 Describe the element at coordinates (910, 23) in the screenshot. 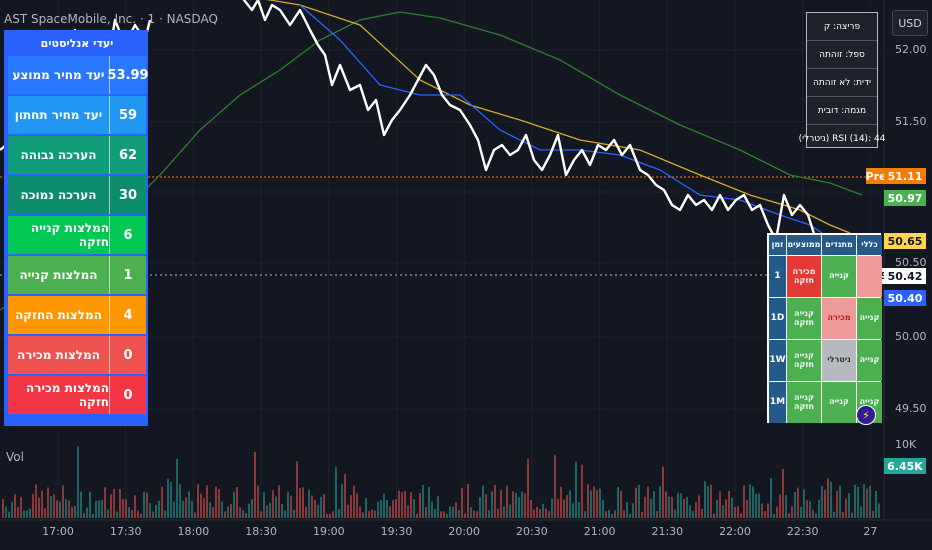

I see `currency-button: USD` at that location.